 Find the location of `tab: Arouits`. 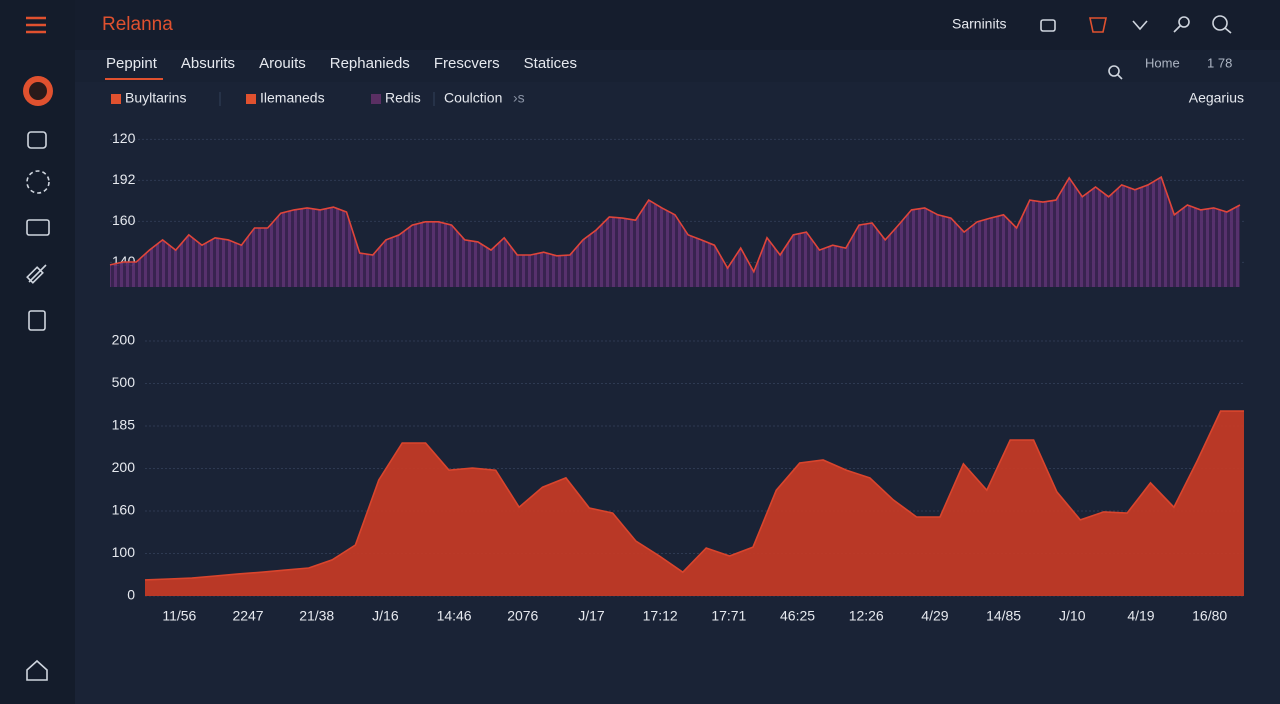

tab: Arouits is located at coordinates (282, 63).